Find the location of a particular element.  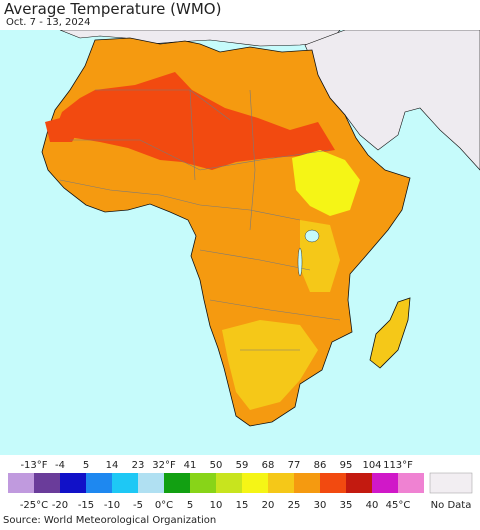

legend-fahrenheit-label: 113°F is located at coordinates (398, 465).